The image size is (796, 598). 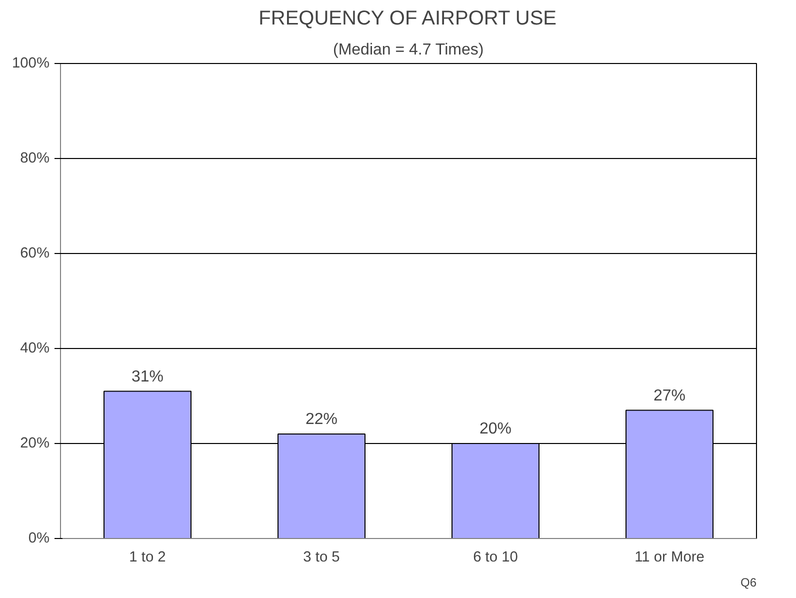 What do you see at coordinates (31, 64) in the screenshot?
I see `y-tick-label: 100%` at bounding box center [31, 64].